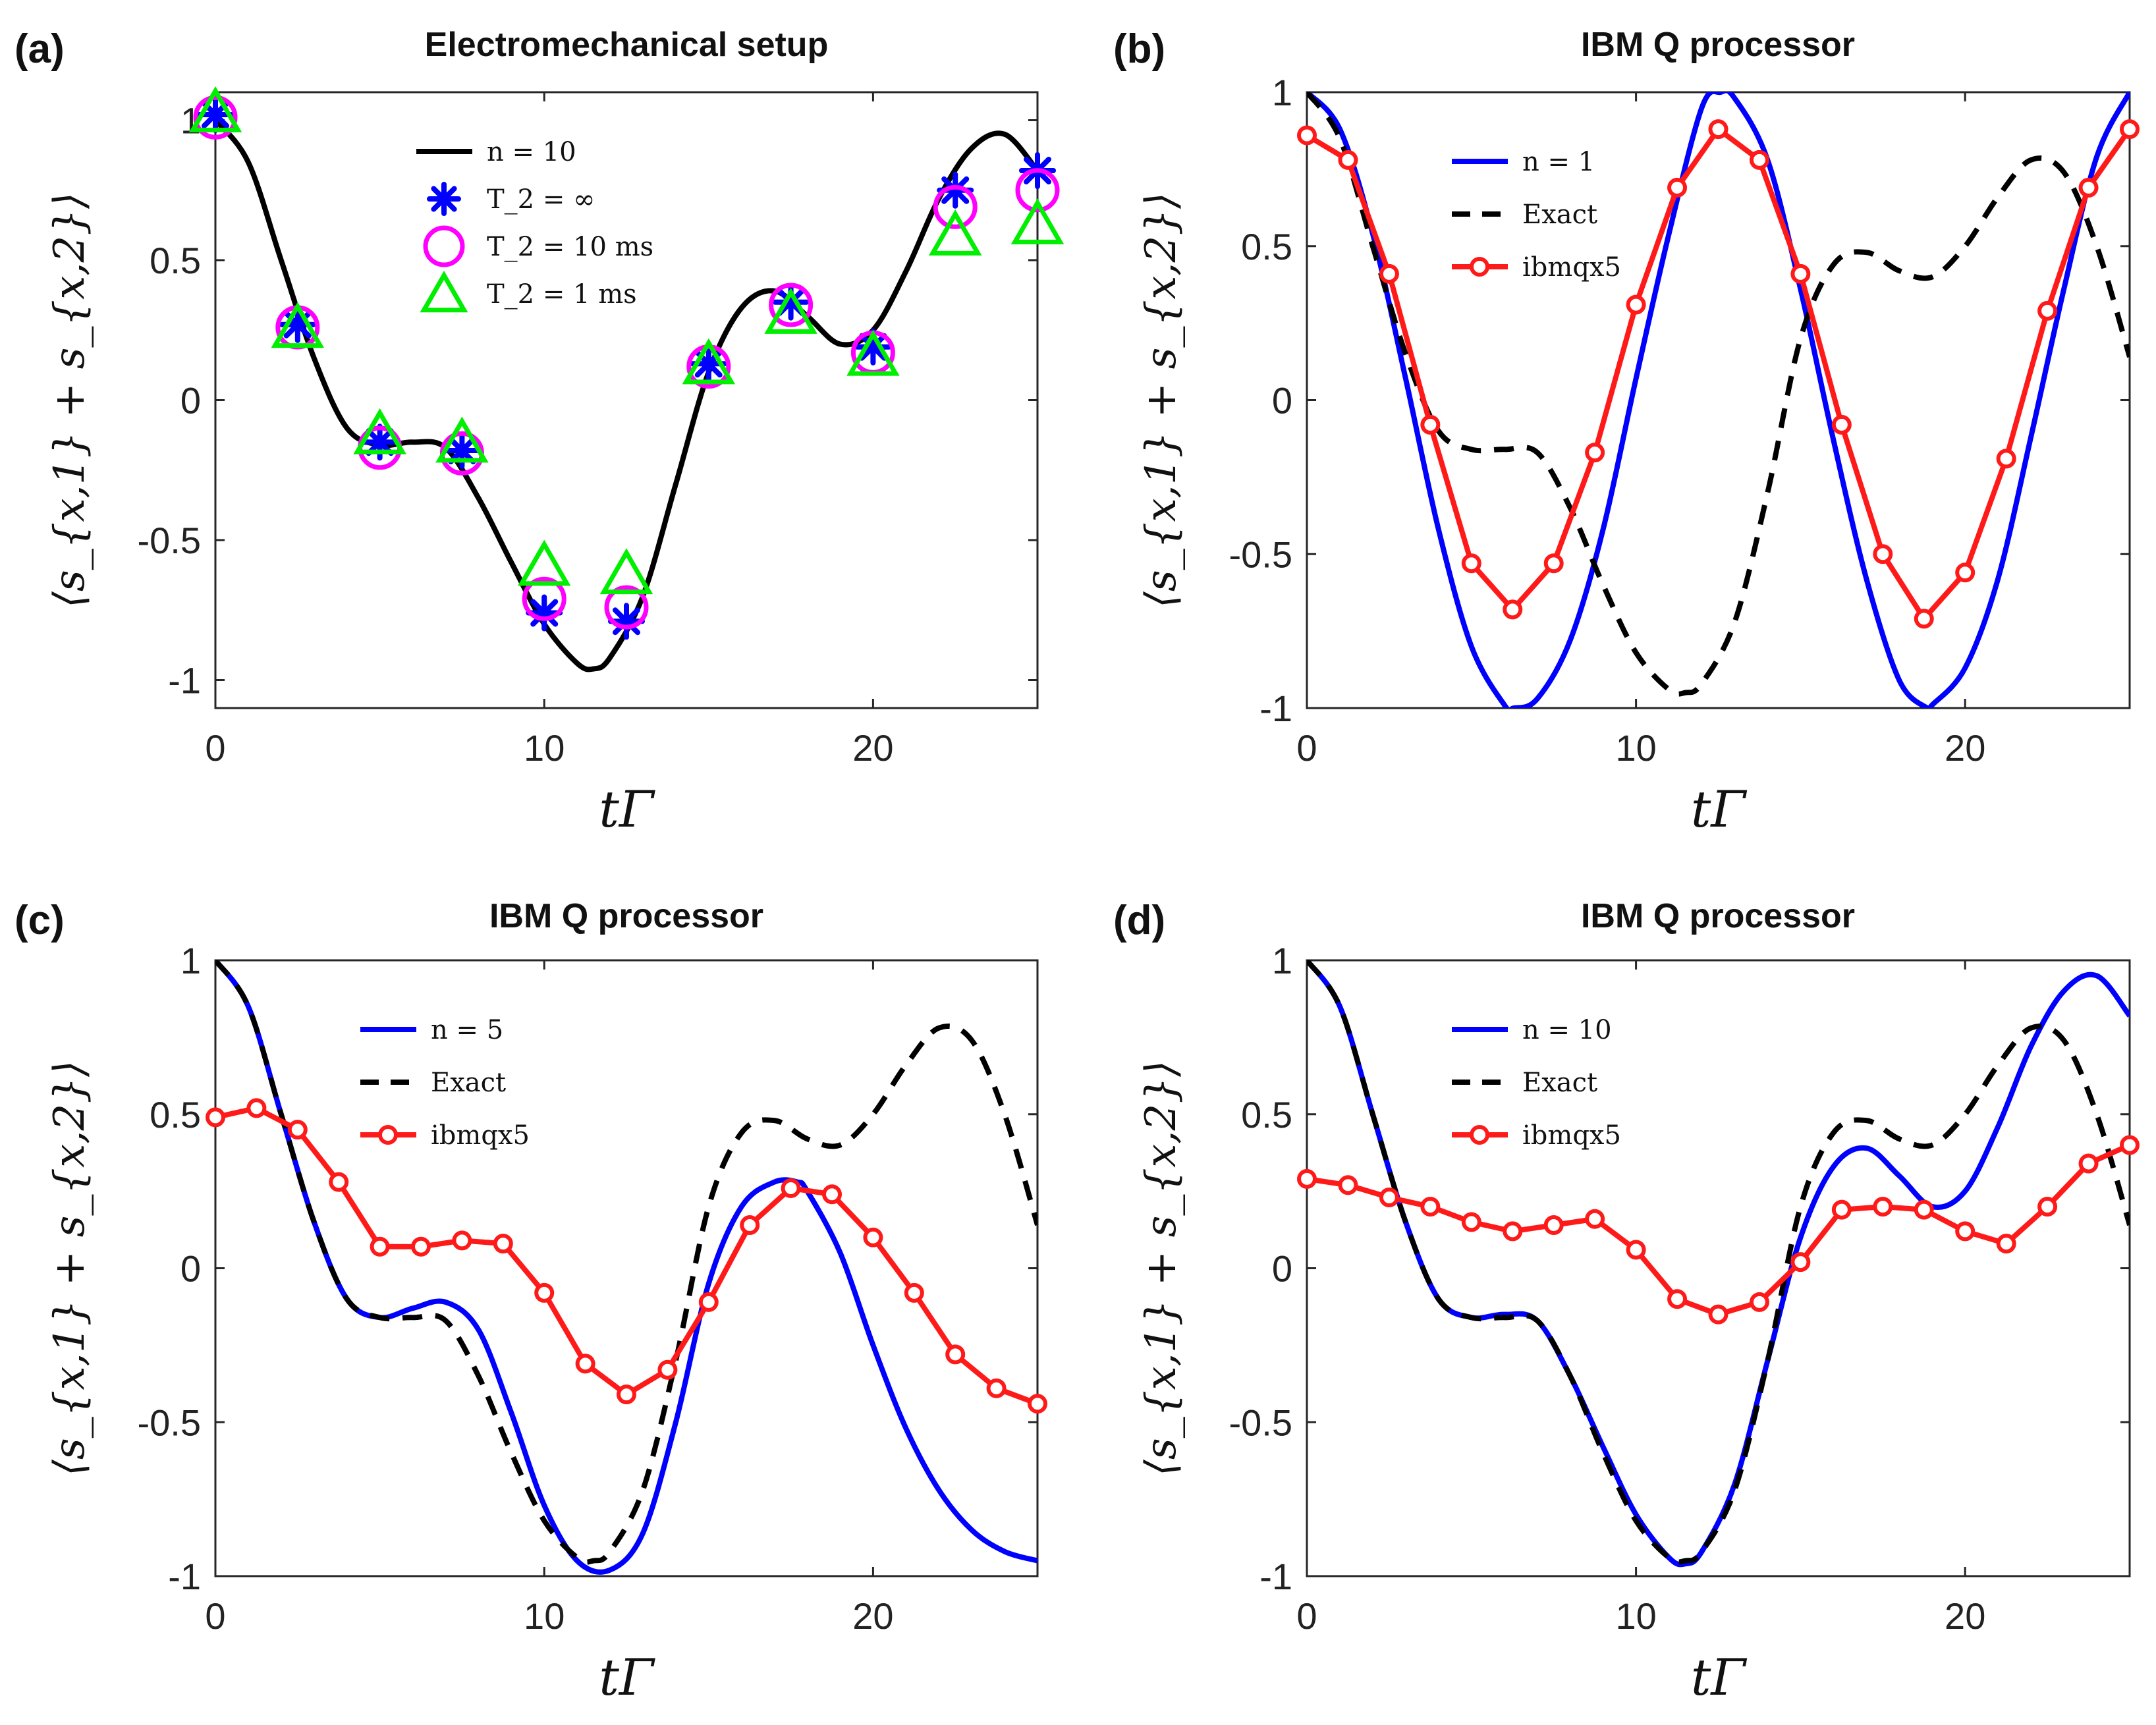 The width and height of the screenshot is (2156, 1725). I want to click on panel-title: Electromechanical setup, so click(627, 45).